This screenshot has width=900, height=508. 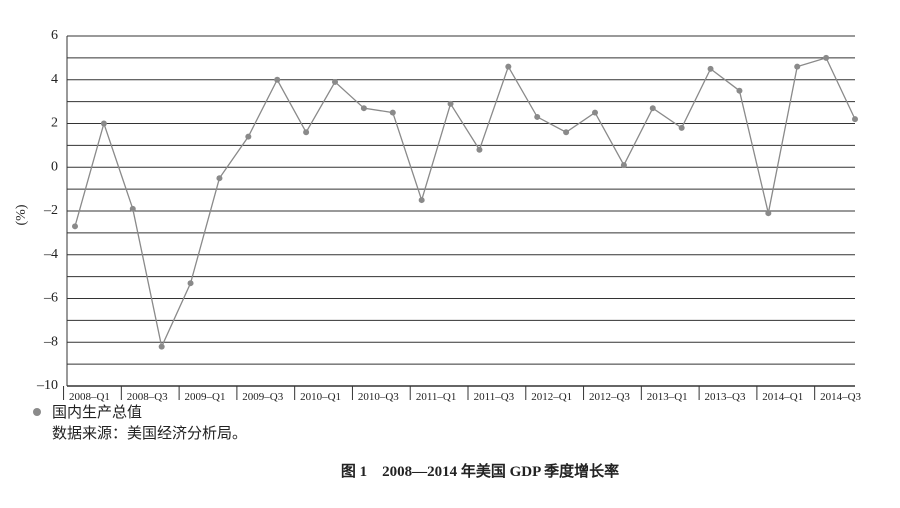 I want to click on x-tick-label: 2009–Q3, so click(x=262, y=397).